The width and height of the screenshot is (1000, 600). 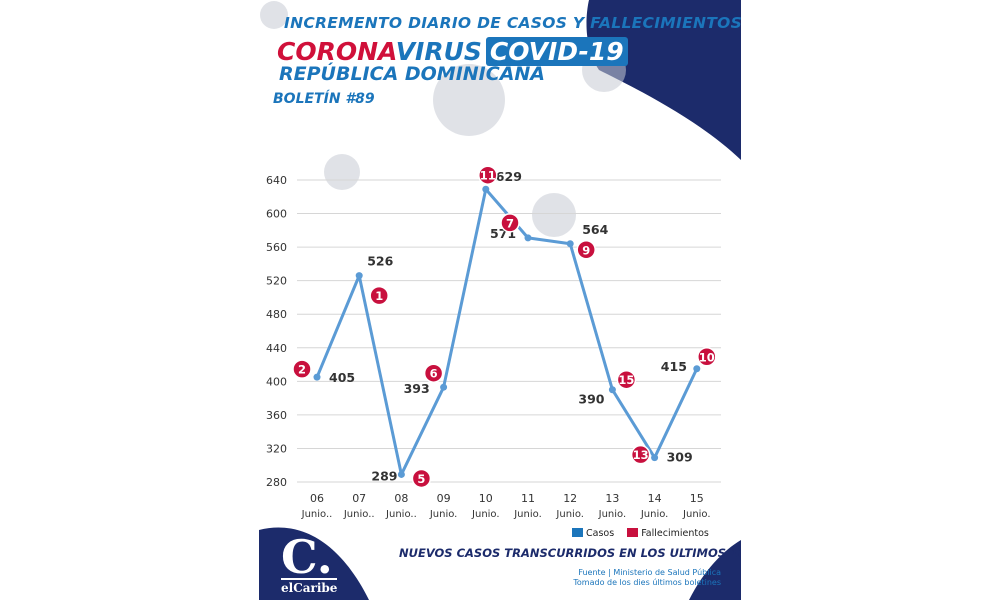 What do you see at coordinates (401, 498) in the screenshot?
I see `x-tick-label: 08` at bounding box center [401, 498].